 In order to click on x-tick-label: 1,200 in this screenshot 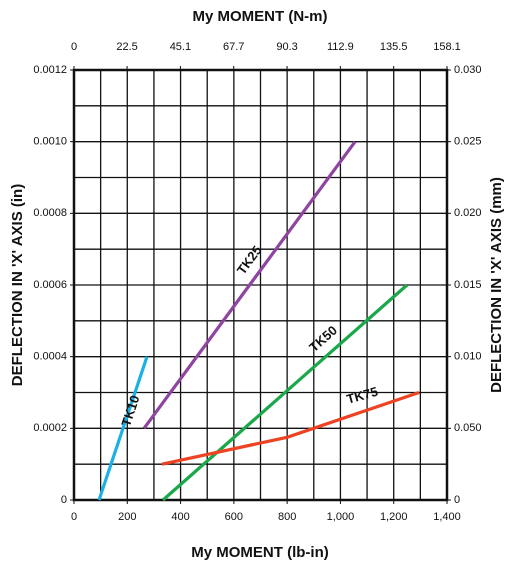, I will do `click(394, 517)`.